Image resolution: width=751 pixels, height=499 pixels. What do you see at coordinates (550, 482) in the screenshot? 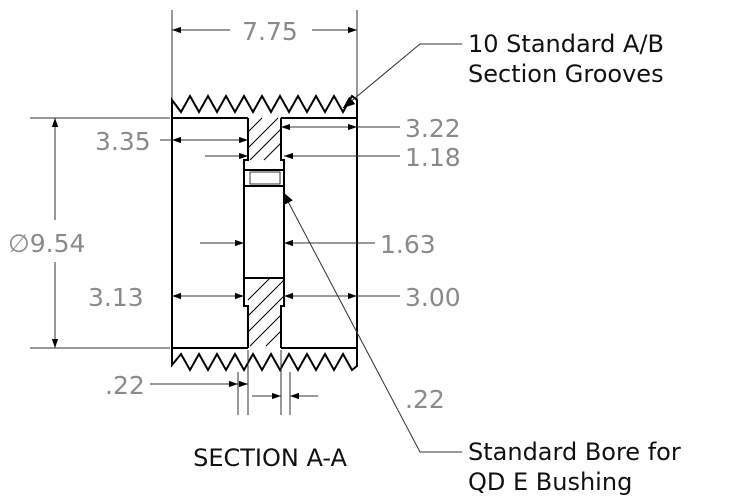
I see `bore-note-line2: QD E Bushing` at bounding box center [550, 482].